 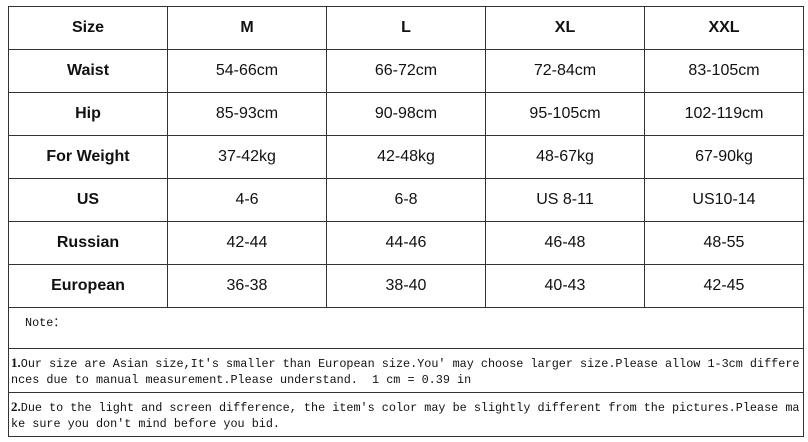 I want to click on row-label: For Weight, so click(x=88, y=157).